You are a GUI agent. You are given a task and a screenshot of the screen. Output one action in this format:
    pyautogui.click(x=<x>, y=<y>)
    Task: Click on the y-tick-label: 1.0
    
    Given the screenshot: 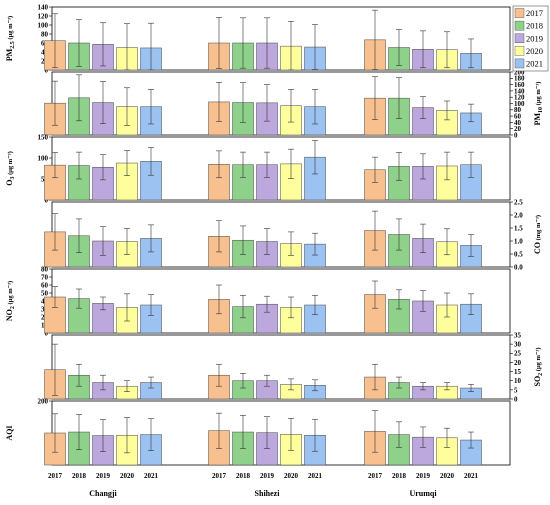 What is the action you would take?
    pyautogui.click(x=518, y=241)
    